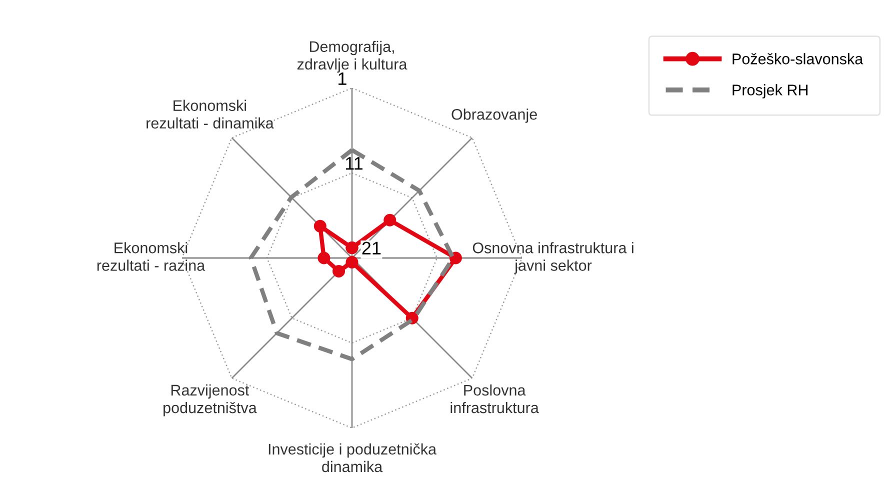 The height and width of the screenshot is (478, 892). Describe the element at coordinates (352, 457) in the screenshot. I see `spoke-label: Investicije i poduzetnička dinamika` at that location.